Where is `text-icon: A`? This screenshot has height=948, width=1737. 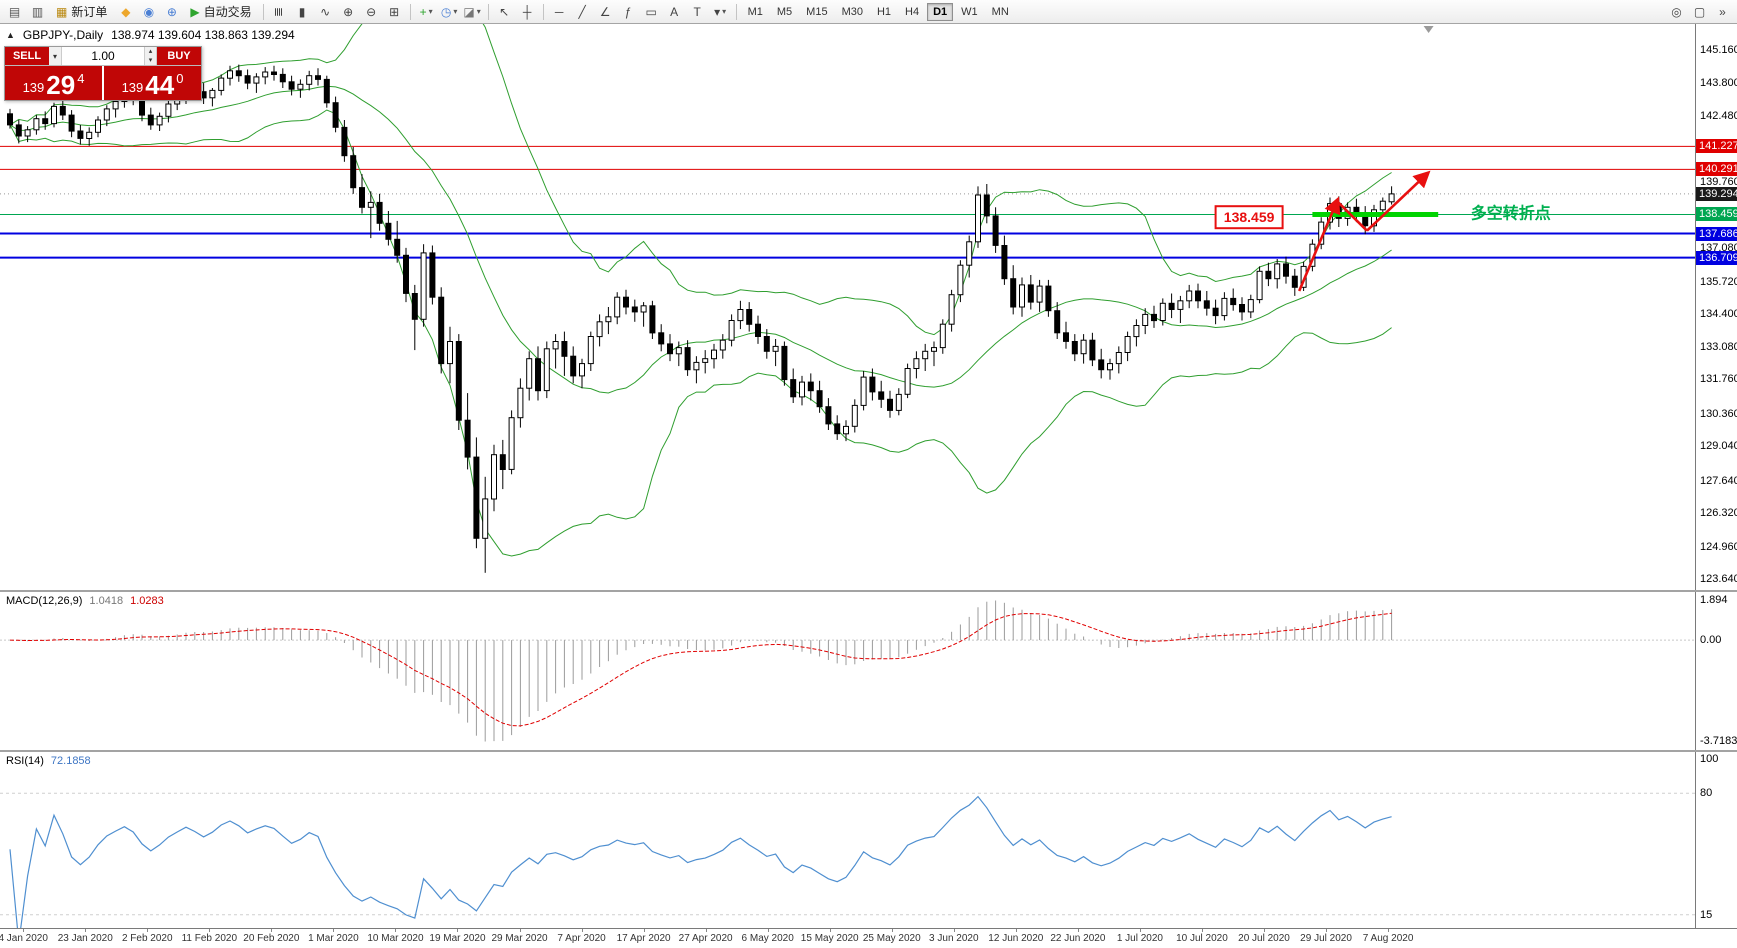 text-icon: A is located at coordinates (674, 12).